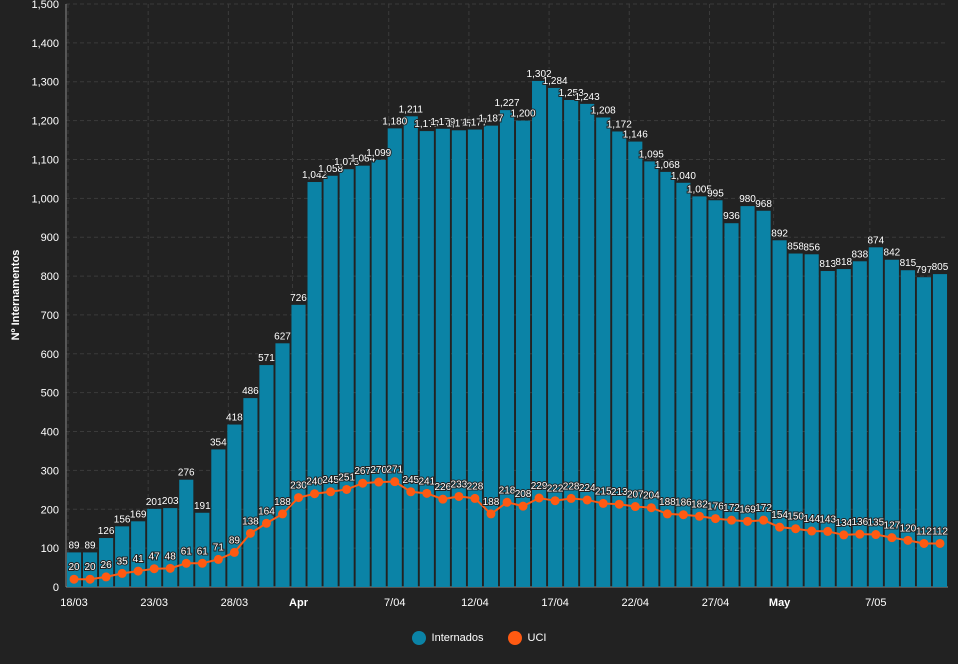 This screenshot has height=664, width=958. What do you see at coordinates (447, 638) in the screenshot?
I see `legend-item-internados: Internados` at bounding box center [447, 638].